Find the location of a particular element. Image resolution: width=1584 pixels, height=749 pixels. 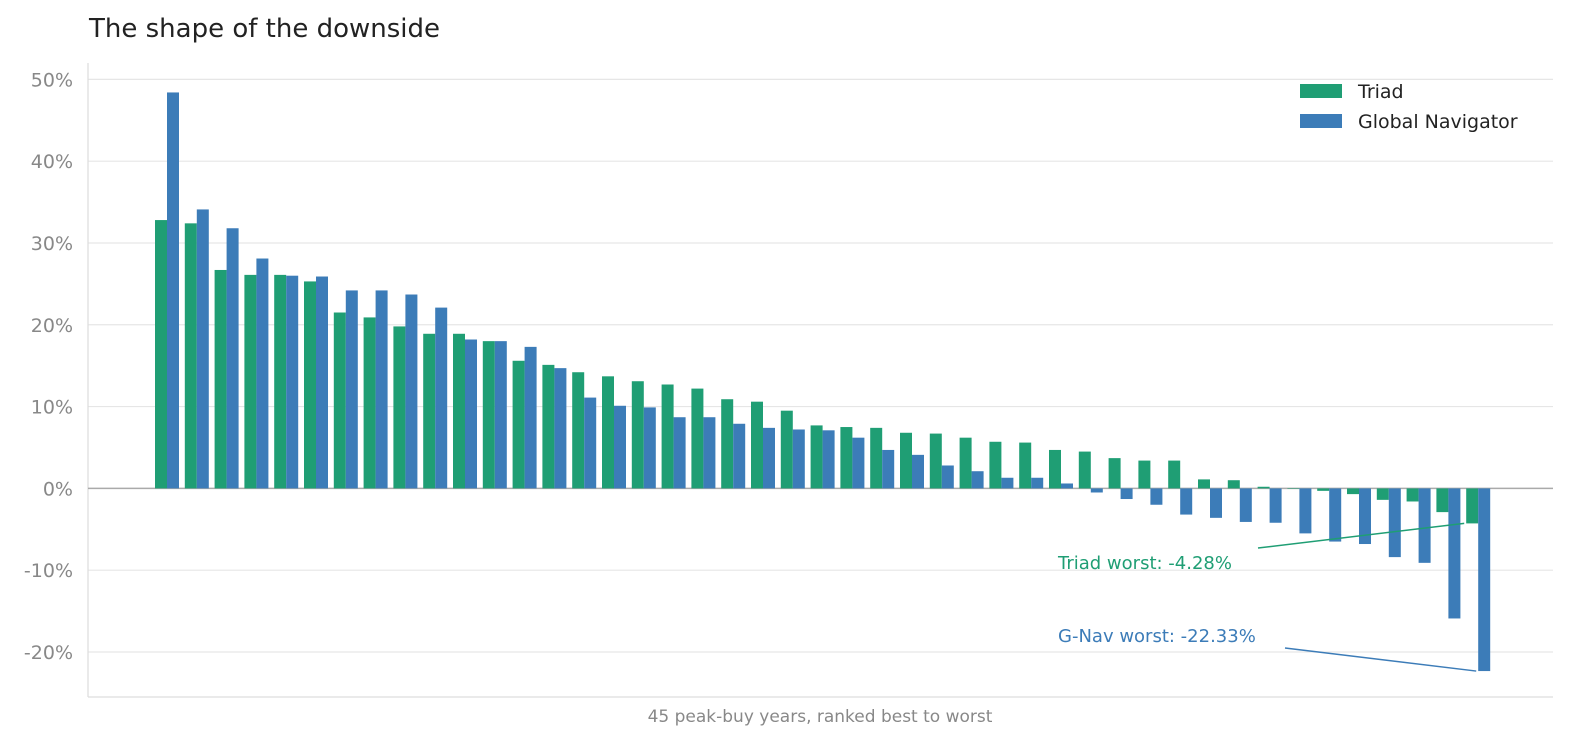

y-tick-label: -10% is located at coordinates (48, 571).